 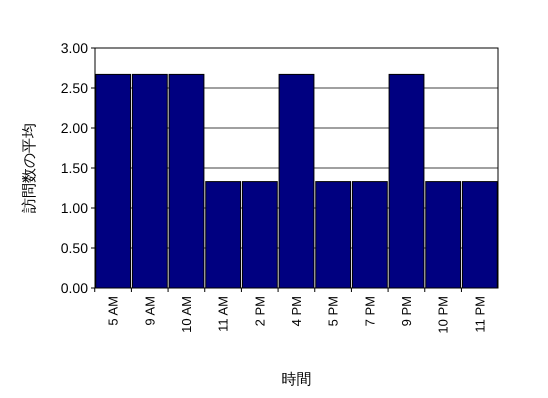 What do you see at coordinates (74, 88) in the screenshot?
I see `y-tick-label: 2.50` at bounding box center [74, 88].